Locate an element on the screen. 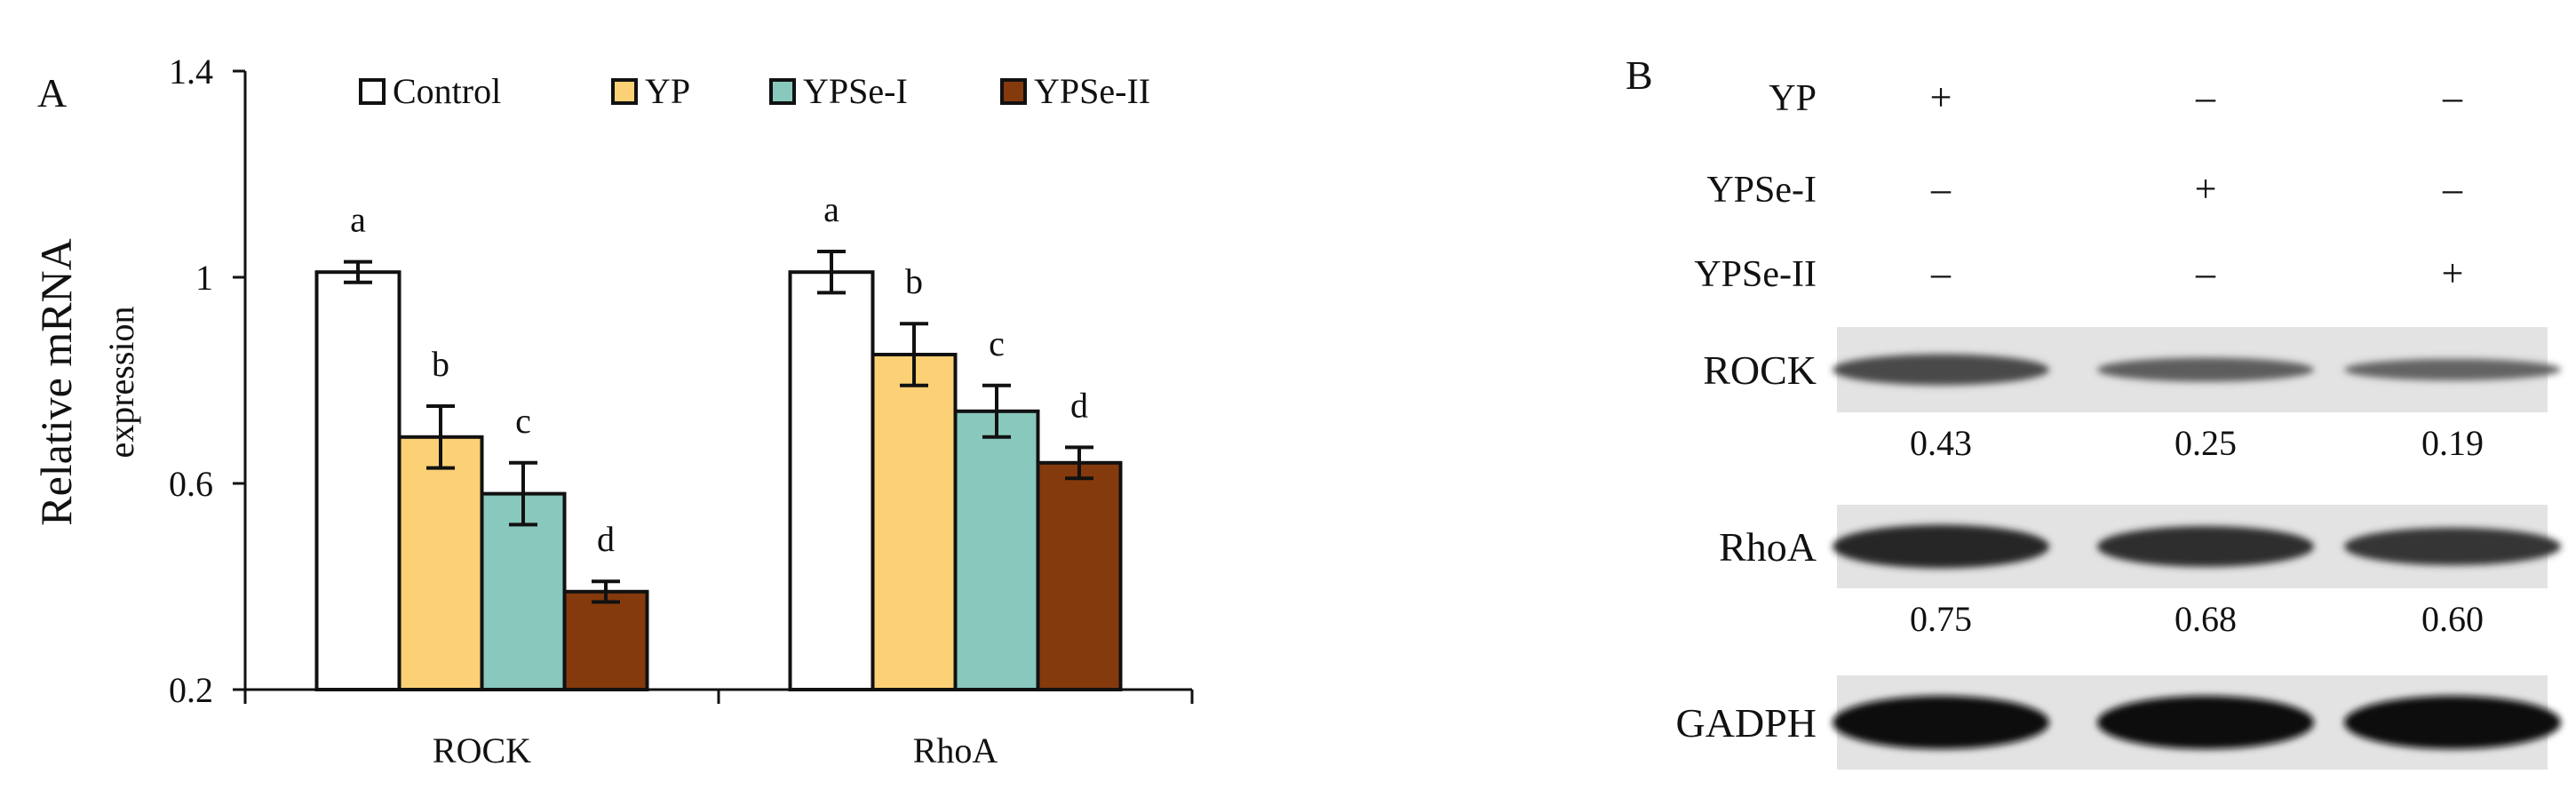 The height and width of the screenshot is (798, 2576). legend-swatch-control is located at coordinates (372, 91).